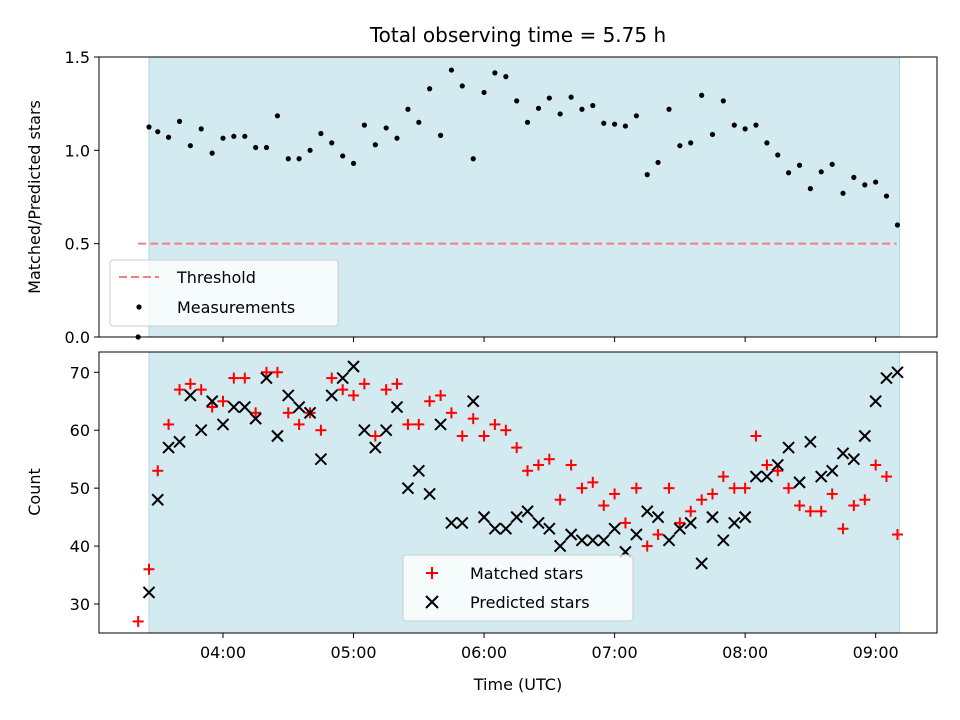 The height and width of the screenshot is (720, 960). I want to click on top-y-tick-label: 1.0, so click(77, 150).